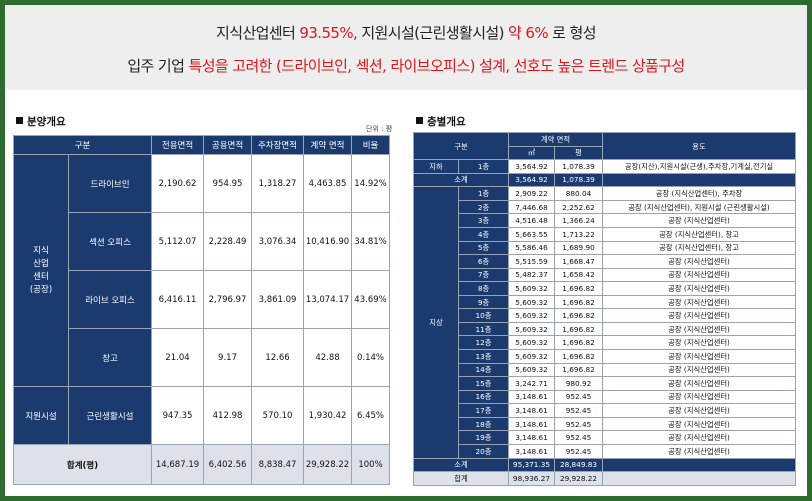 This screenshot has width=812, height=501. Describe the element at coordinates (178, 145) in the screenshot. I see `column-header: 전용면적` at that location.